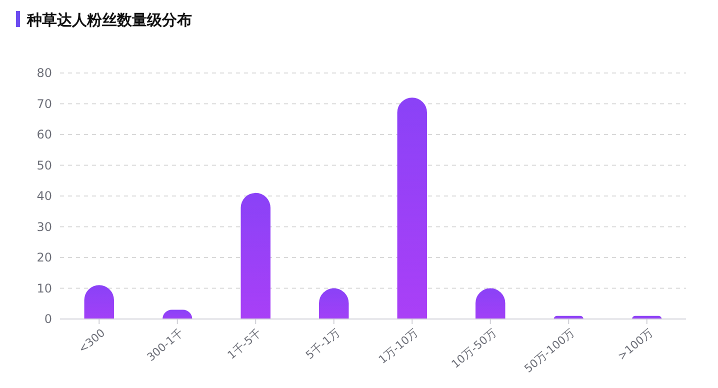 Image resolution: width=718 pixels, height=388 pixels. I want to click on y-tick-label: 40, so click(44, 196).